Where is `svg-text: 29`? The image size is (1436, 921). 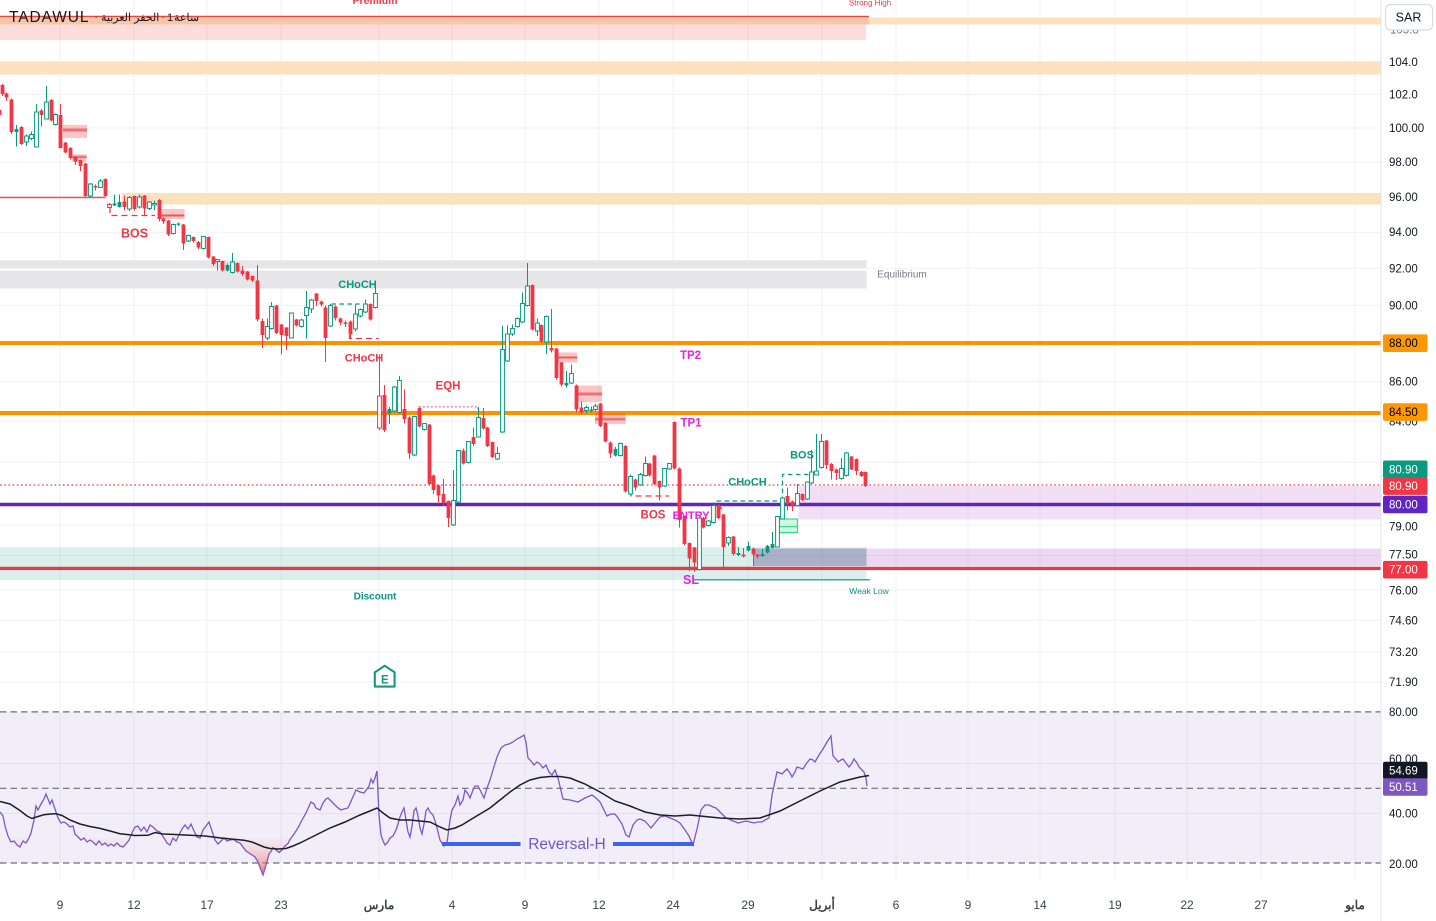 svg-text: 29 is located at coordinates (748, 905).